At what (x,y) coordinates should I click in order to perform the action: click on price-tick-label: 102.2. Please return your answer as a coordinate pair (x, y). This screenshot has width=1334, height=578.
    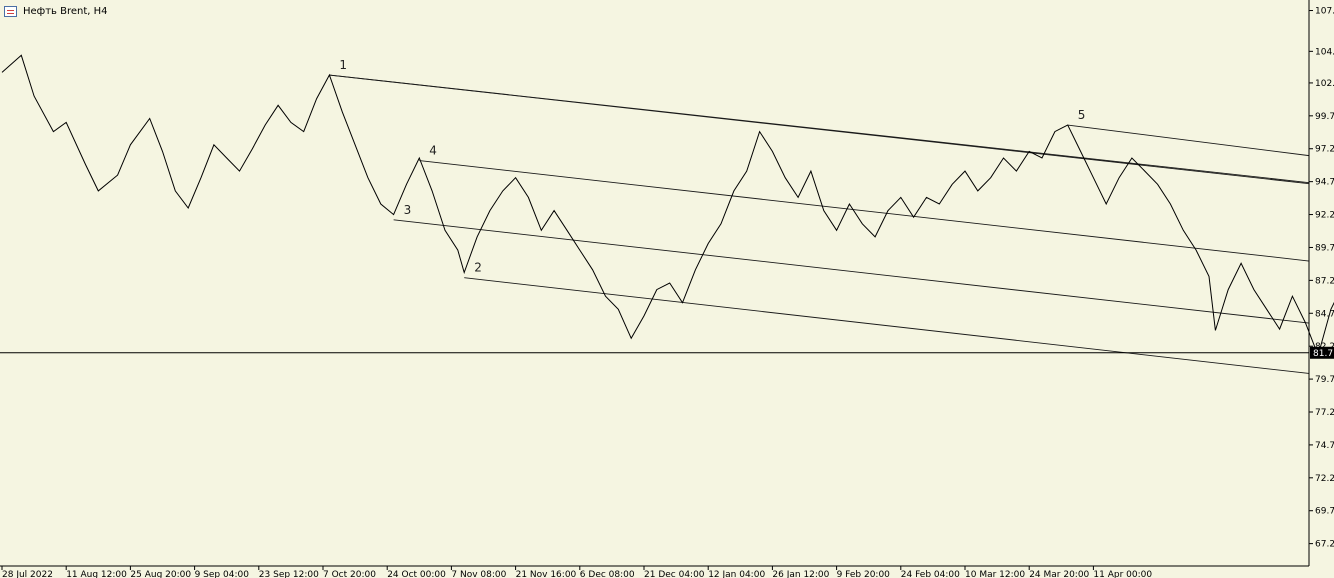
    Looking at the image, I should click on (1324, 84).